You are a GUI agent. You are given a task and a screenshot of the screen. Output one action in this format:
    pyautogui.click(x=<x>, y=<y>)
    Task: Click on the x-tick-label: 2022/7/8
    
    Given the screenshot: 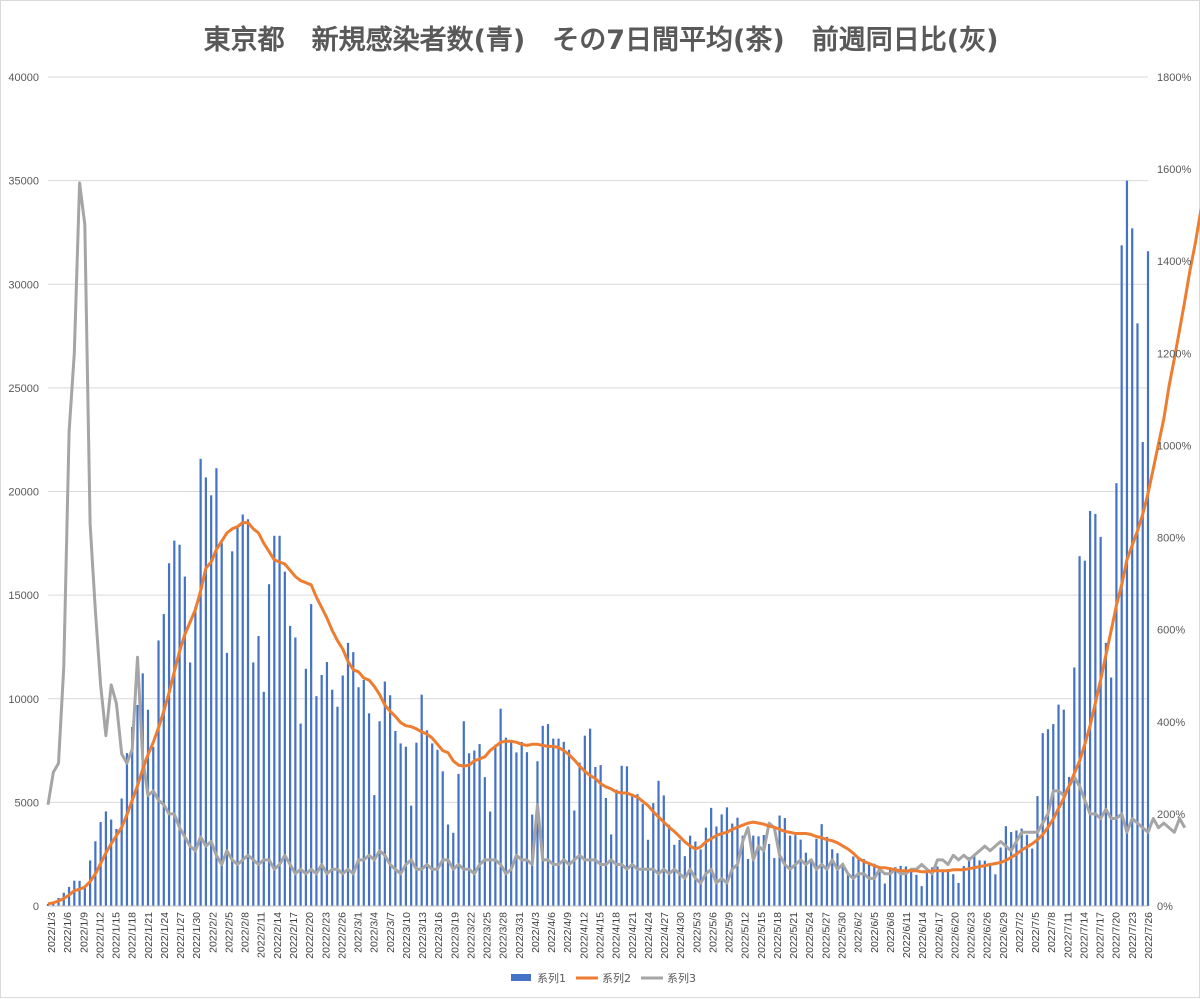 What is the action you would take?
    pyautogui.click(x=1052, y=932)
    